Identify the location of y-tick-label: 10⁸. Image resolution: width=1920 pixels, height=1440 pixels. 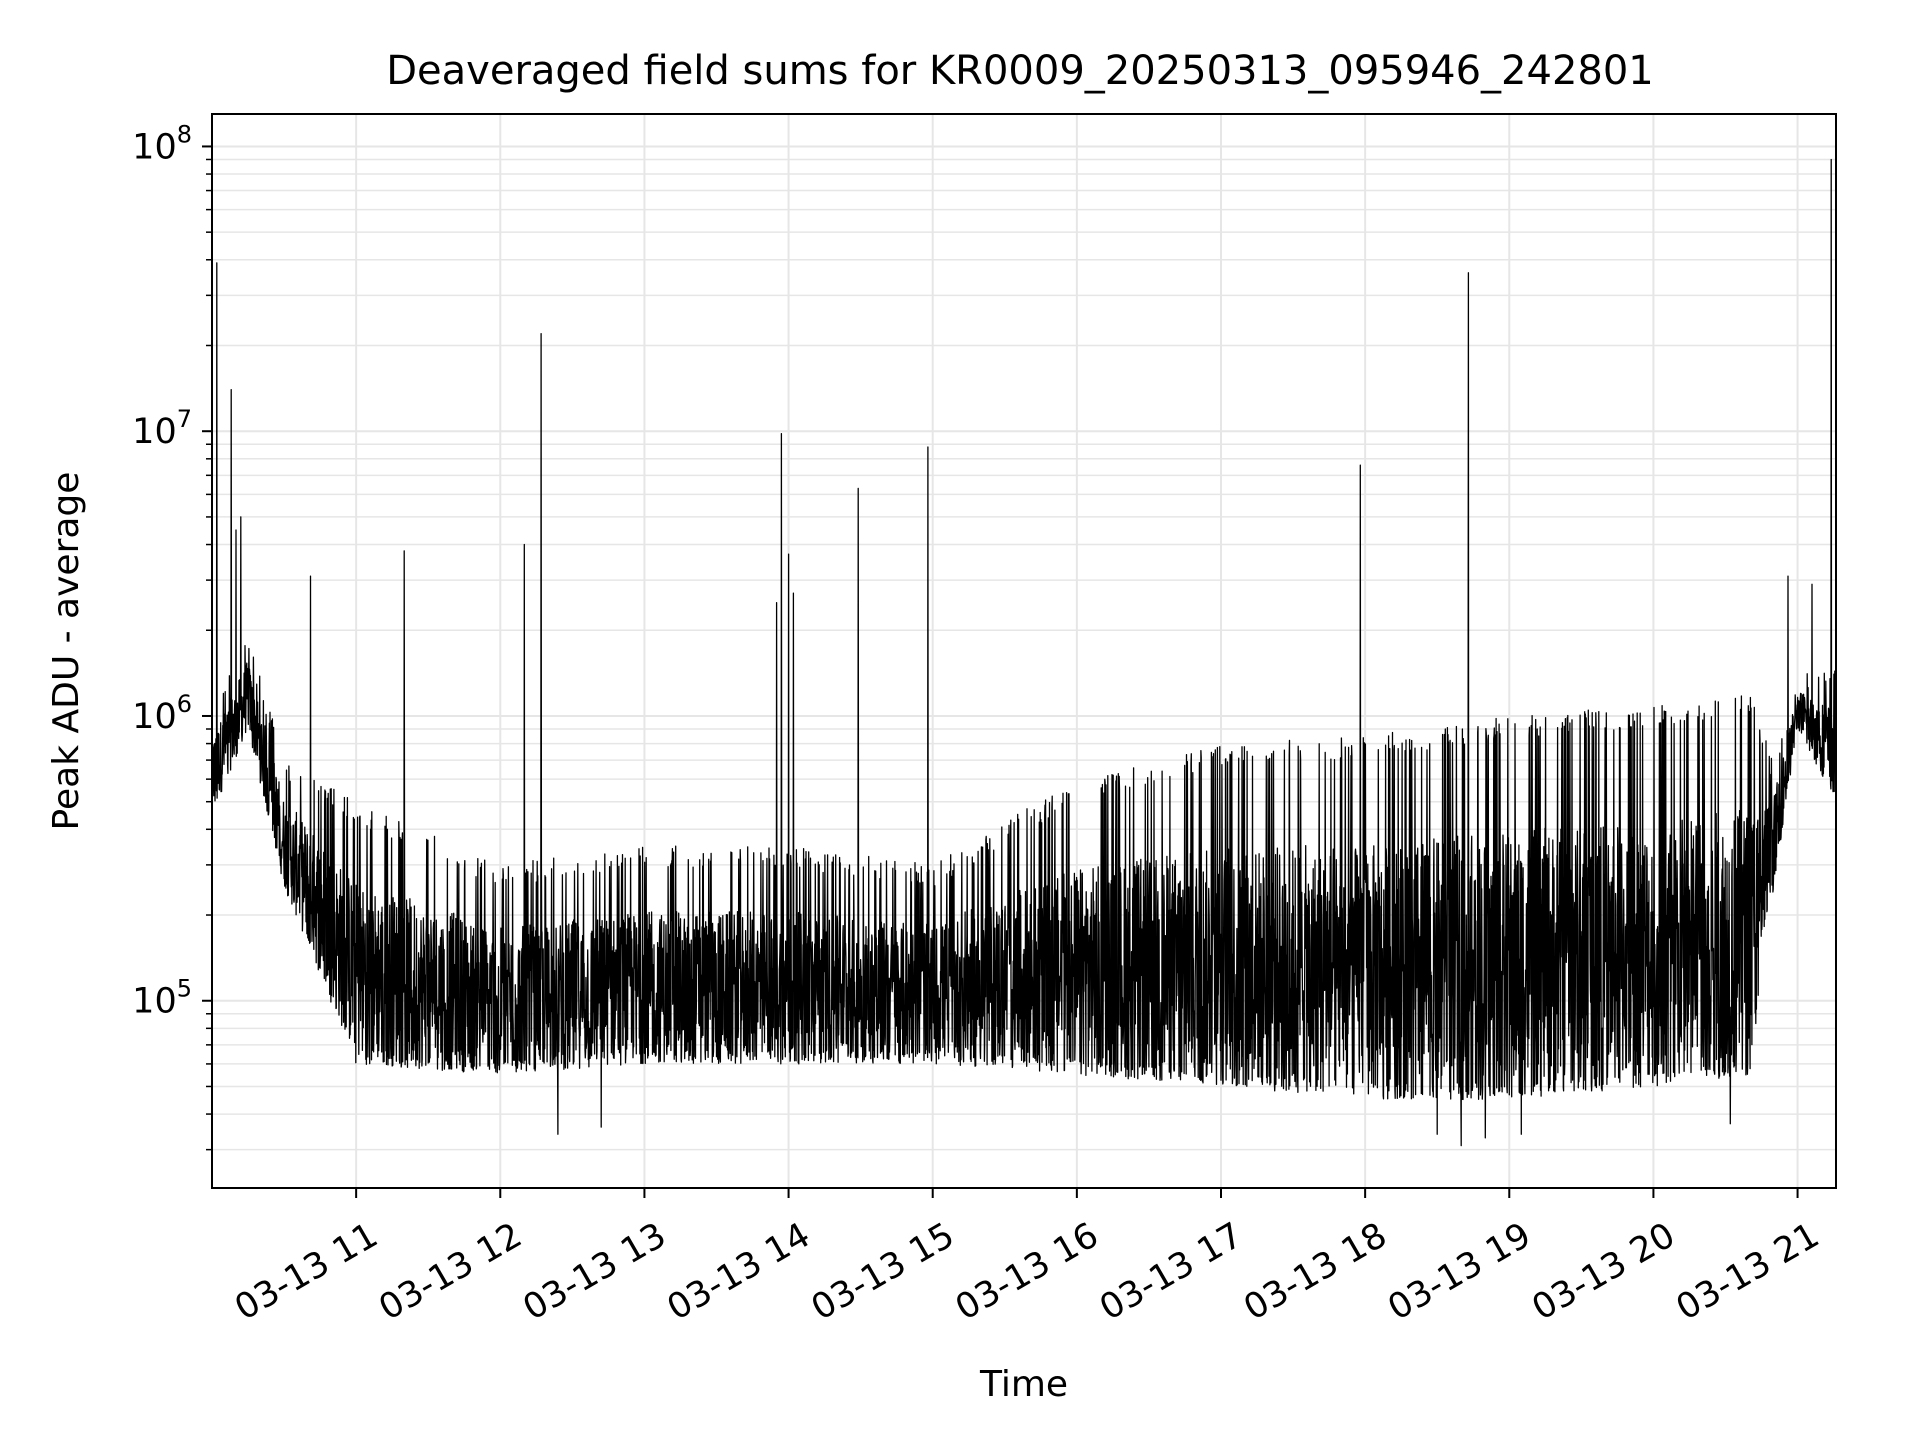
(162, 143).